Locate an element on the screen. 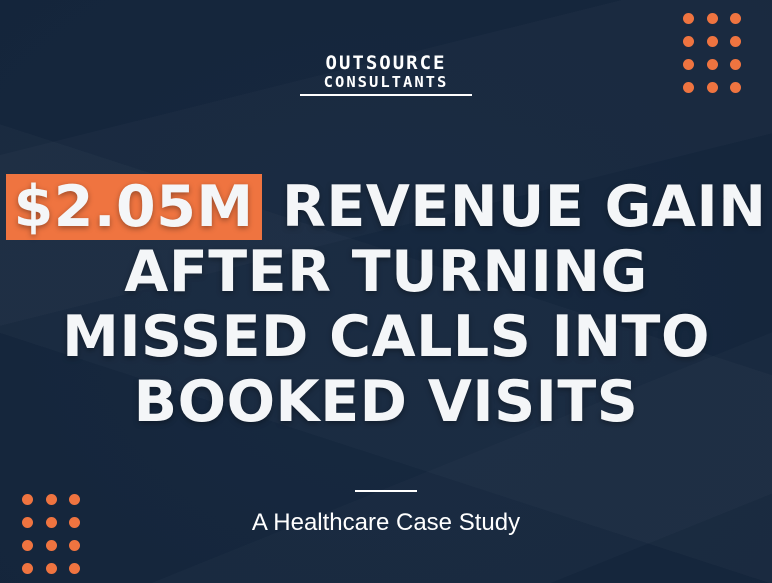 The image size is (772, 583). subtitle: A Healthcare Case Study is located at coordinates (386, 522).